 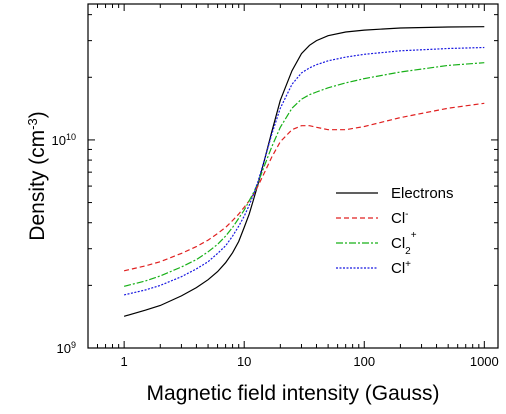 I want to click on y-tick-label: 1010, so click(x=64, y=140).